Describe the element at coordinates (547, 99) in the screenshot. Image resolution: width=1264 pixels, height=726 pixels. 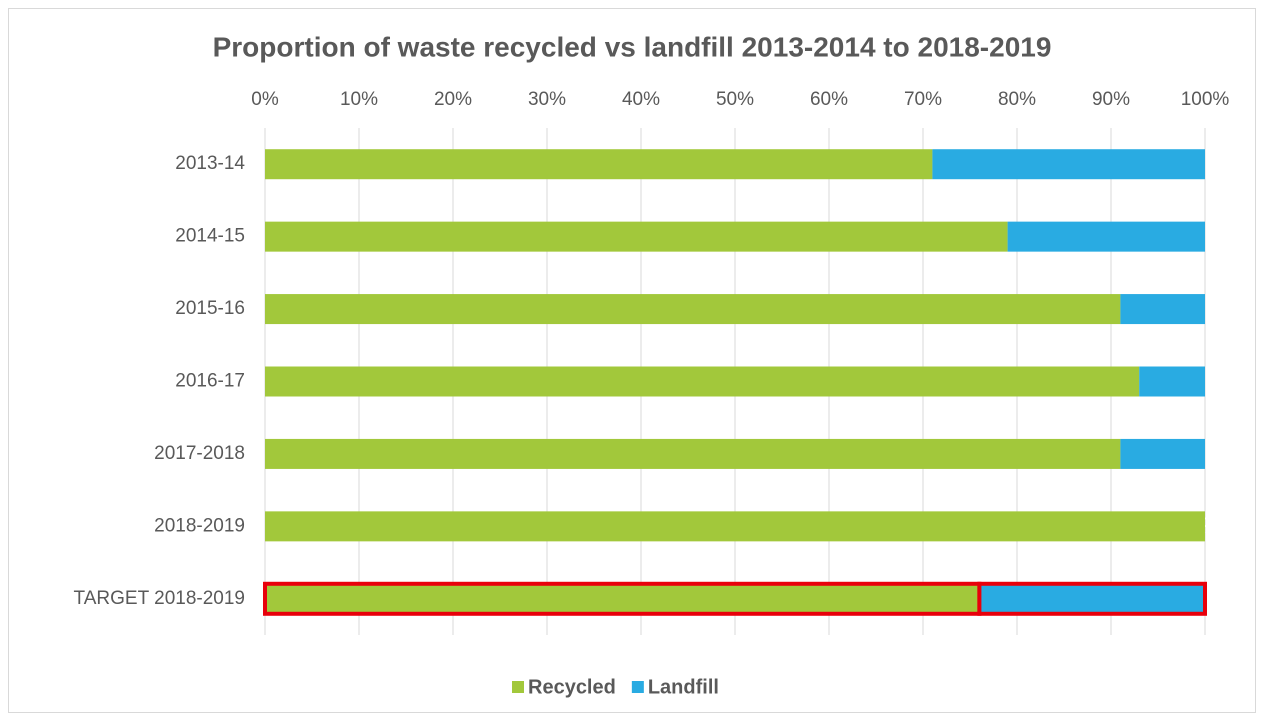
I see `x-tick-label: 30%` at that location.